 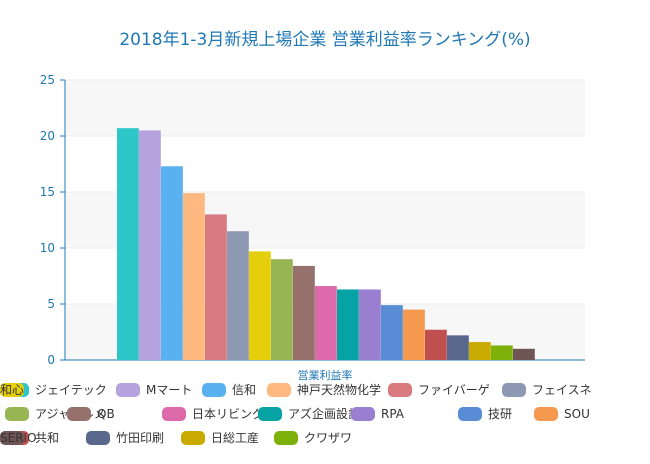 I want to click on legend-label: SOU, so click(x=577, y=414).